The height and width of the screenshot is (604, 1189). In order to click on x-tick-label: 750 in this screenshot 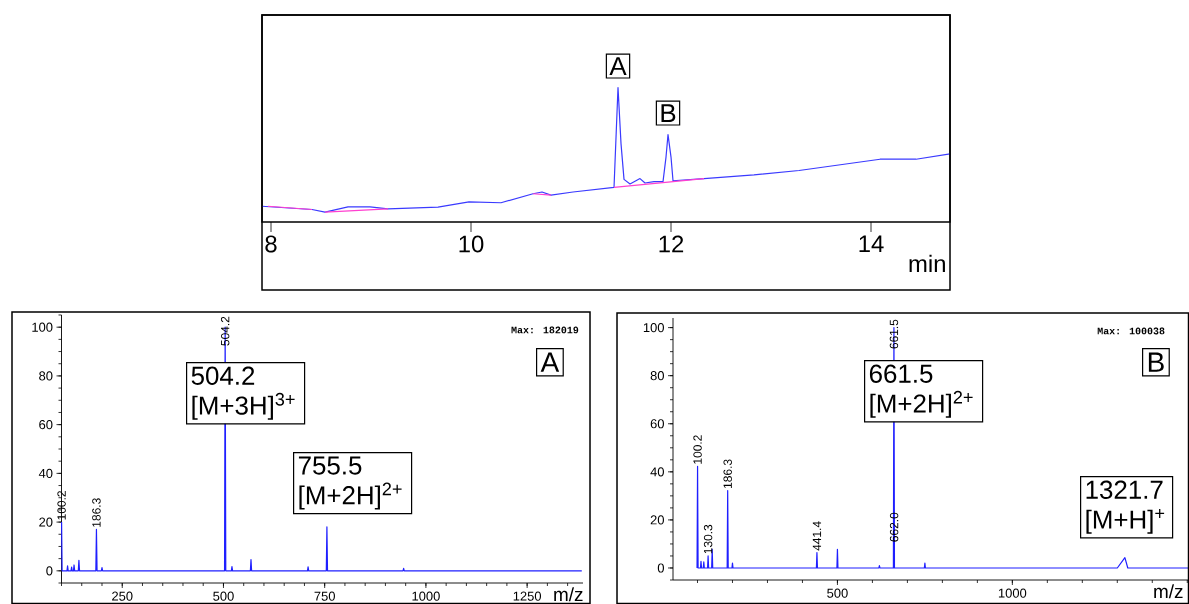, I will do `click(324, 596)`.